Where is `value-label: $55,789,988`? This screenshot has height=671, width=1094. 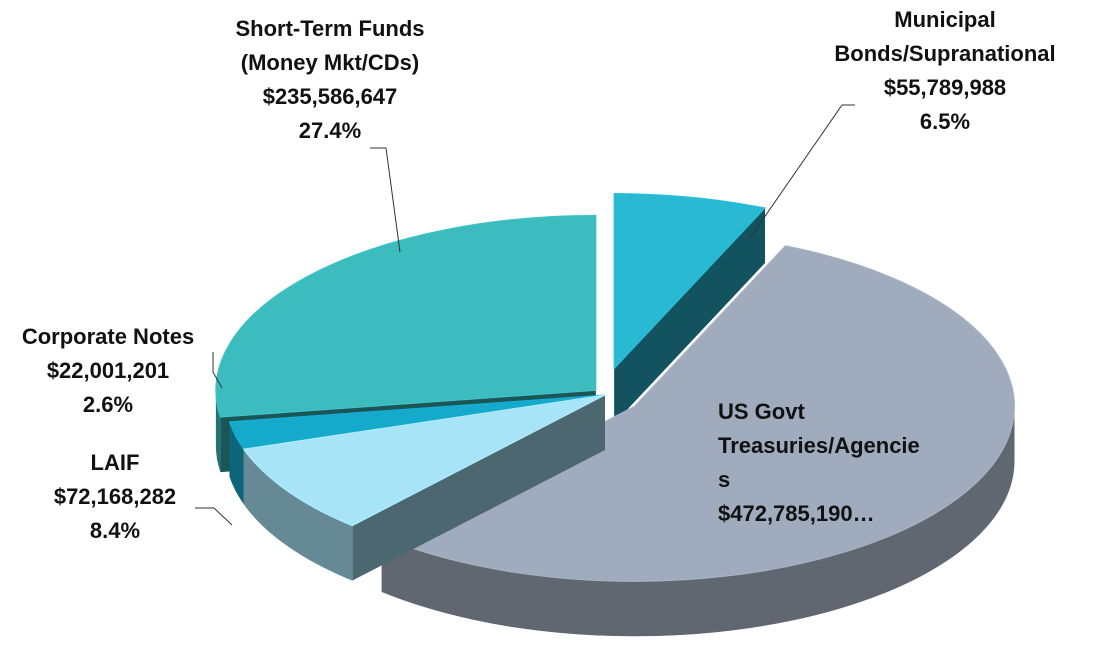 value-label: $55,789,988 is located at coordinates (945, 87).